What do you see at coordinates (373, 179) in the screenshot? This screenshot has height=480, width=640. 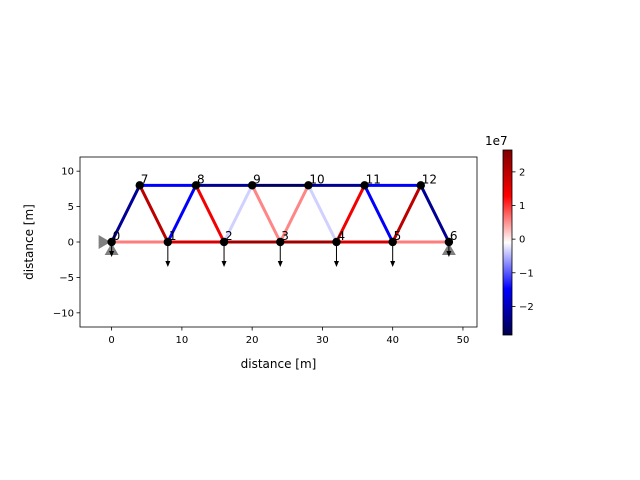 I see `node-label: 11` at bounding box center [373, 179].